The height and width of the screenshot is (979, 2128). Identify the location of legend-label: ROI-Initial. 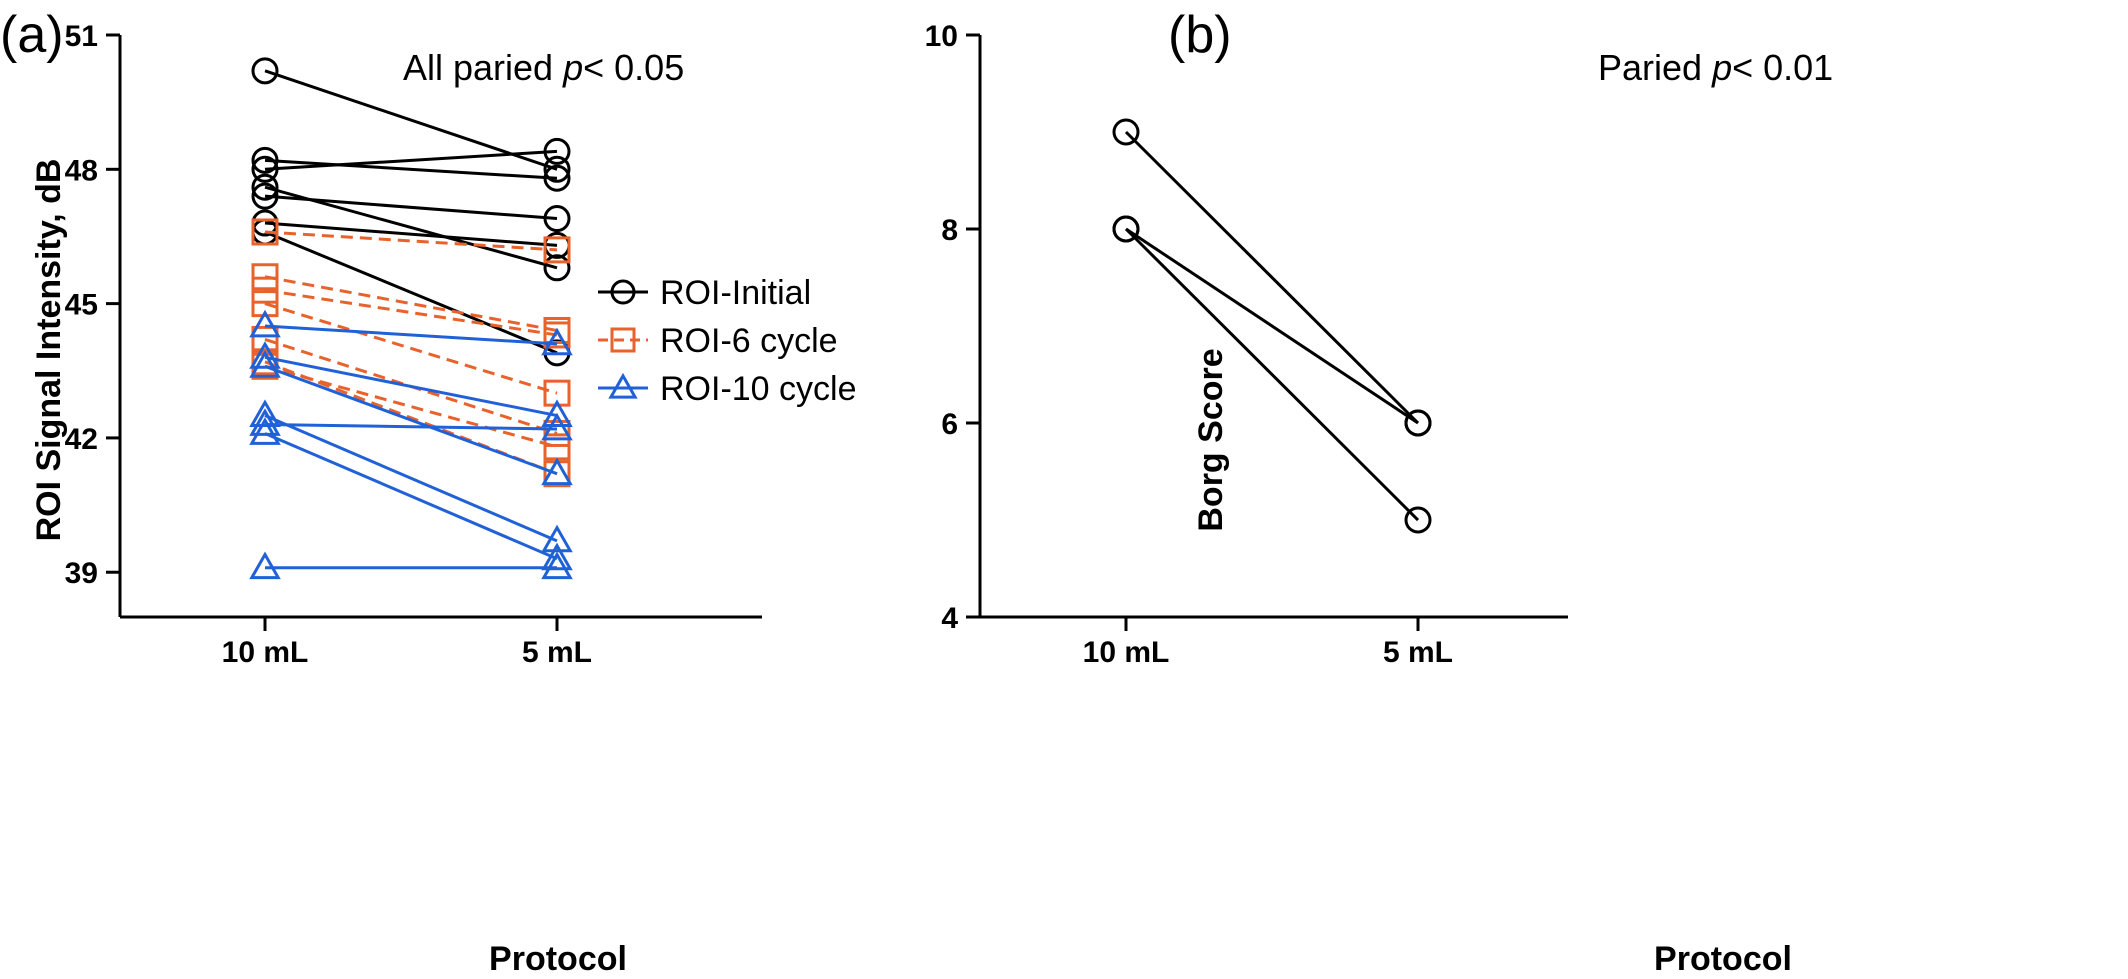
(735, 293).